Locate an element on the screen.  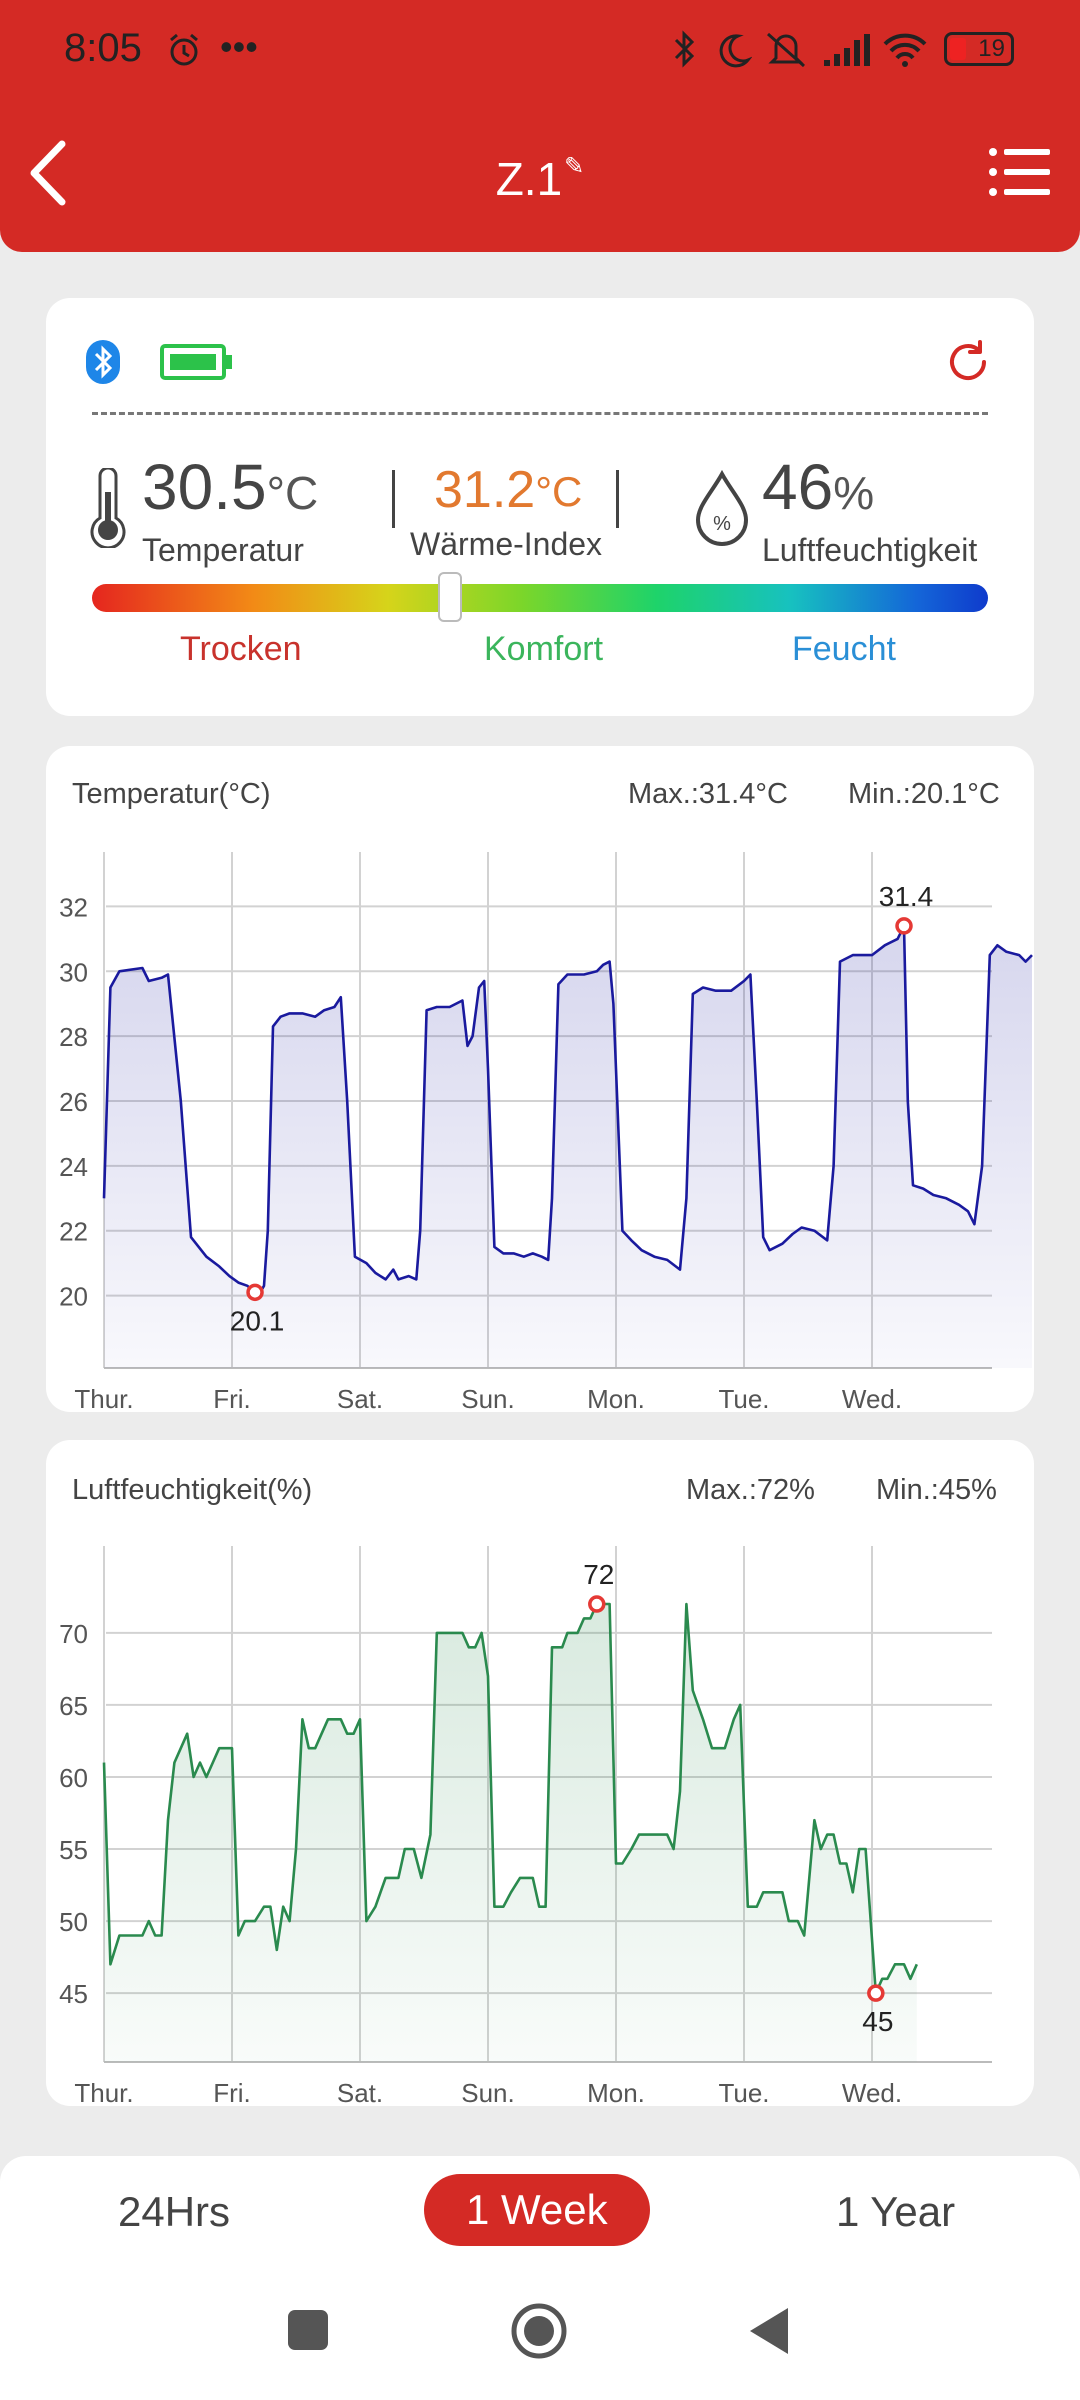
recents-nav-icon is located at coordinates (308, 2330).